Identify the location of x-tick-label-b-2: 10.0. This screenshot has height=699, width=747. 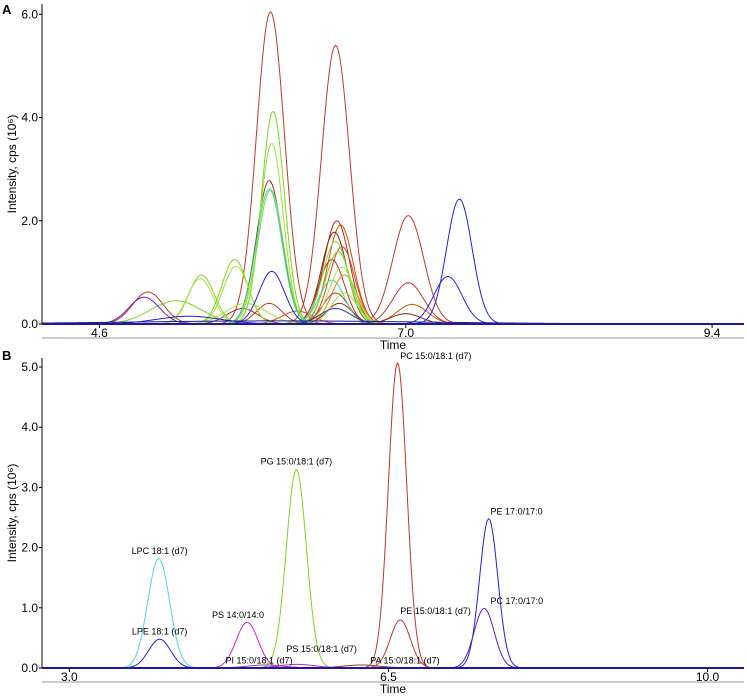
(708, 677).